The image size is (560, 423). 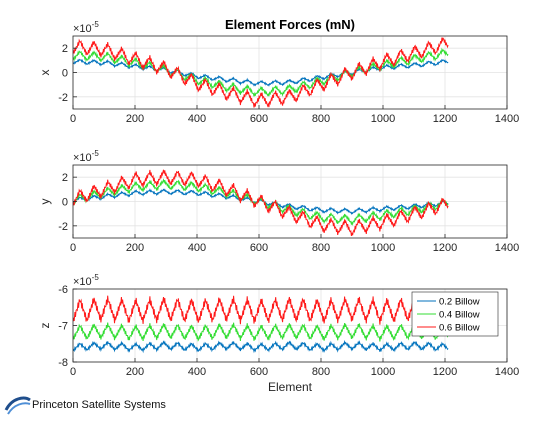 What do you see at coordinates (63, 363) in the screenshot?
I see `y-tick-label: -8` at bounding box center [63, 363].